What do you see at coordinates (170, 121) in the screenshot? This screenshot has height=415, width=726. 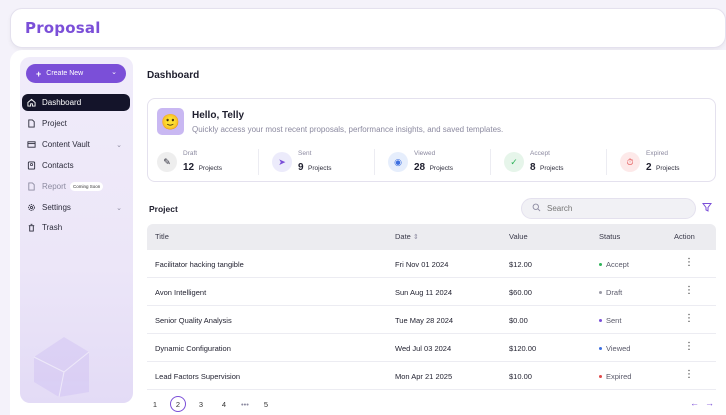 I see `avatar: 🙂` at bounding box center [170, 121].